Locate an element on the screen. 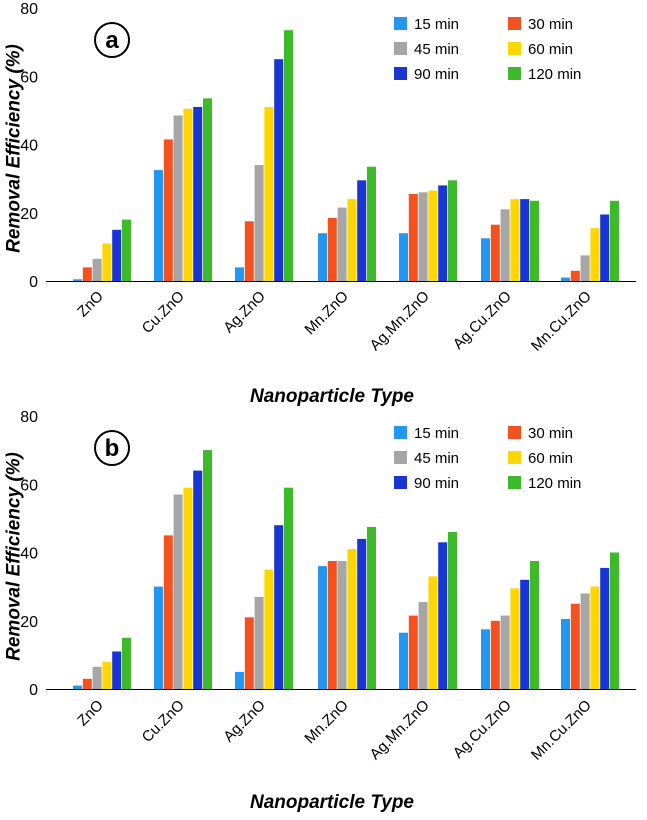  y-tick-label: 80 is located at coordinates (29, 9).